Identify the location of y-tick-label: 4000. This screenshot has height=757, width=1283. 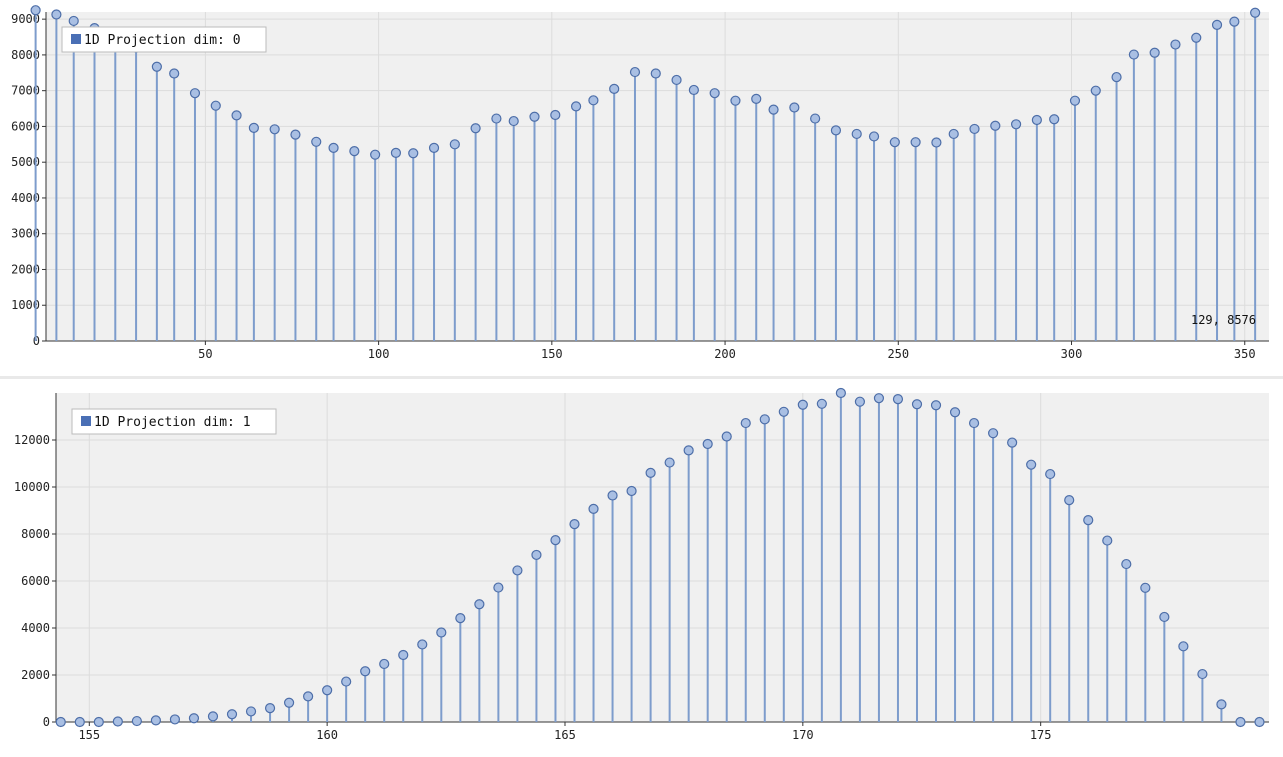
(25, 198).